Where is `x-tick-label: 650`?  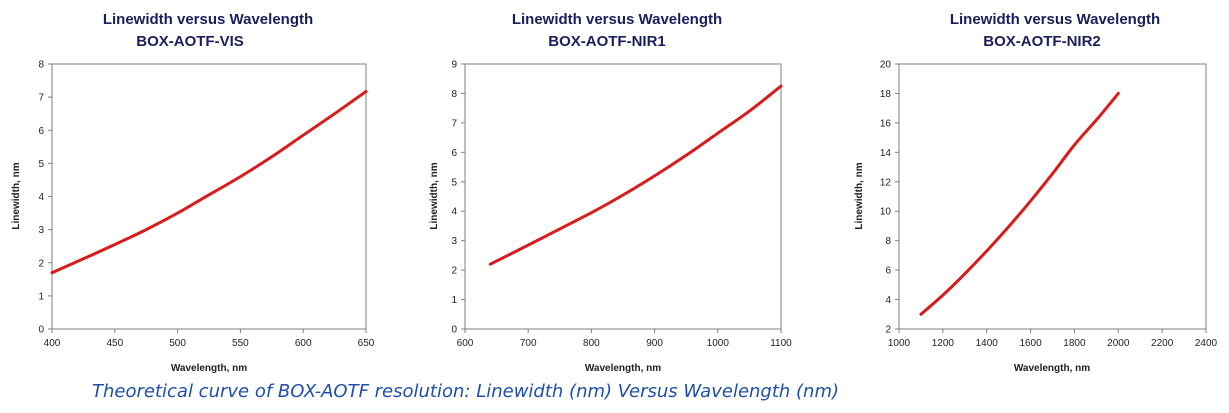
x-tick-label: 650 is located at coordinates (366, 343).